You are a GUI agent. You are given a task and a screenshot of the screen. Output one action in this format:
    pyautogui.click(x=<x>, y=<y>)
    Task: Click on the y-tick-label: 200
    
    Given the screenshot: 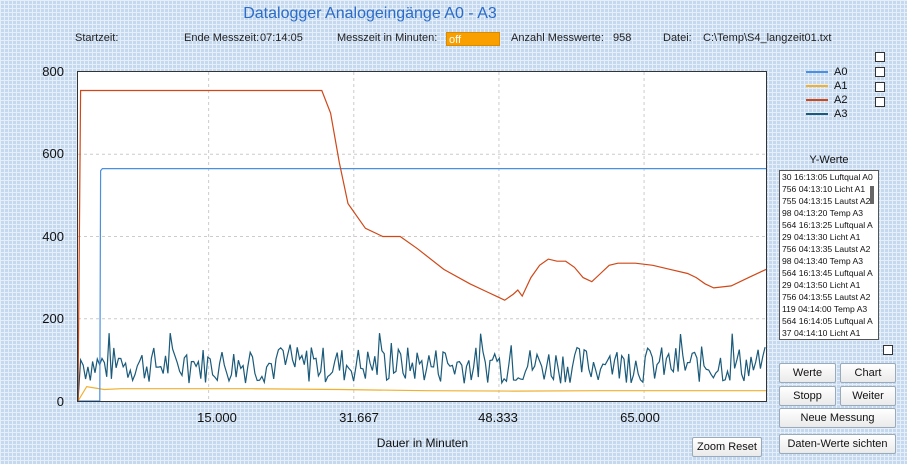 What is the action you would take?
    pyautogui.click(x=53, y=318)
    